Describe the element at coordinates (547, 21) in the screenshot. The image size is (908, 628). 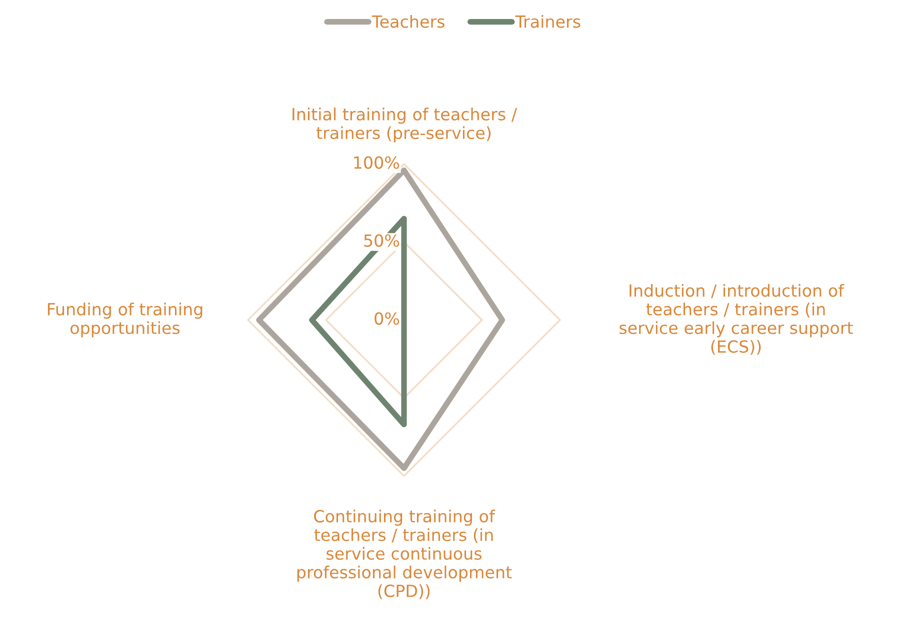
I see `legend-label: Trainers` at that location.